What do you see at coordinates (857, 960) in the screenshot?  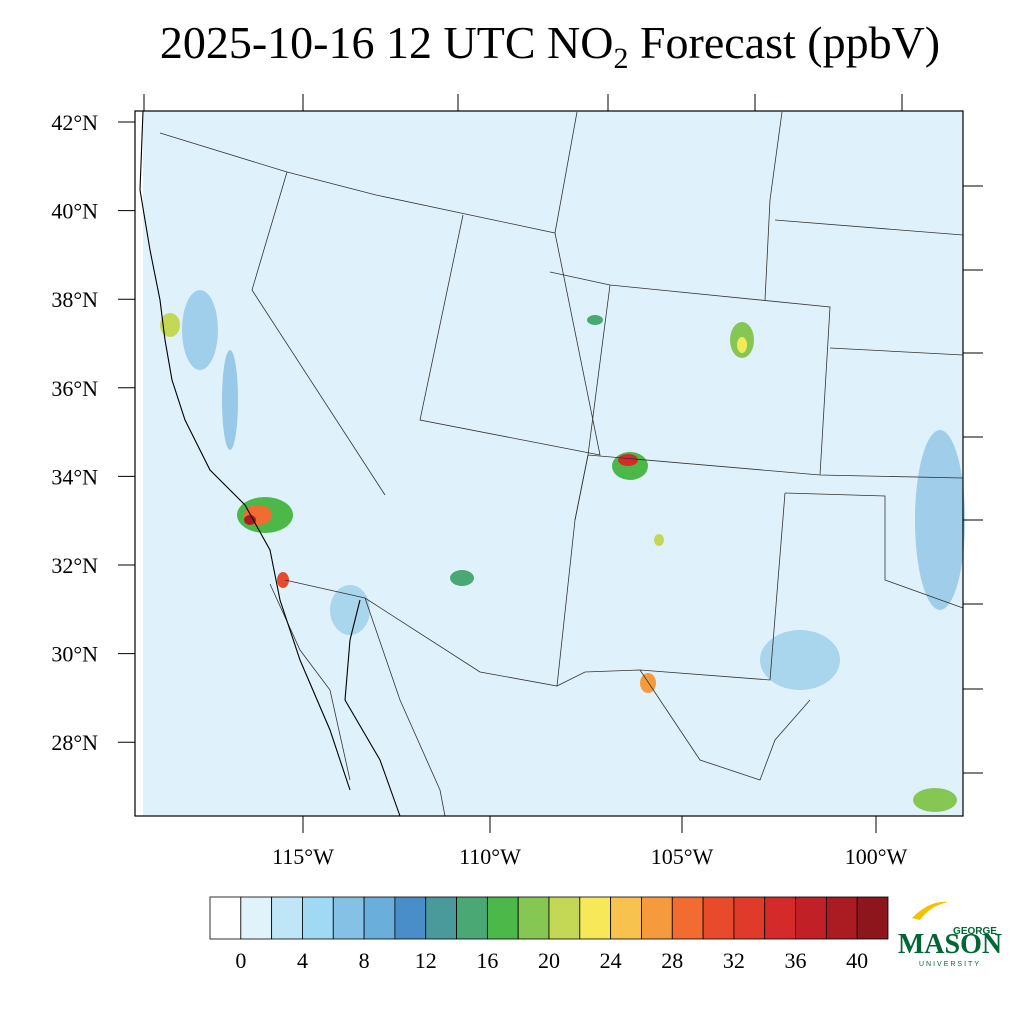 I see `colorbar-tick-label: 40` at bounding box center [857, 960].